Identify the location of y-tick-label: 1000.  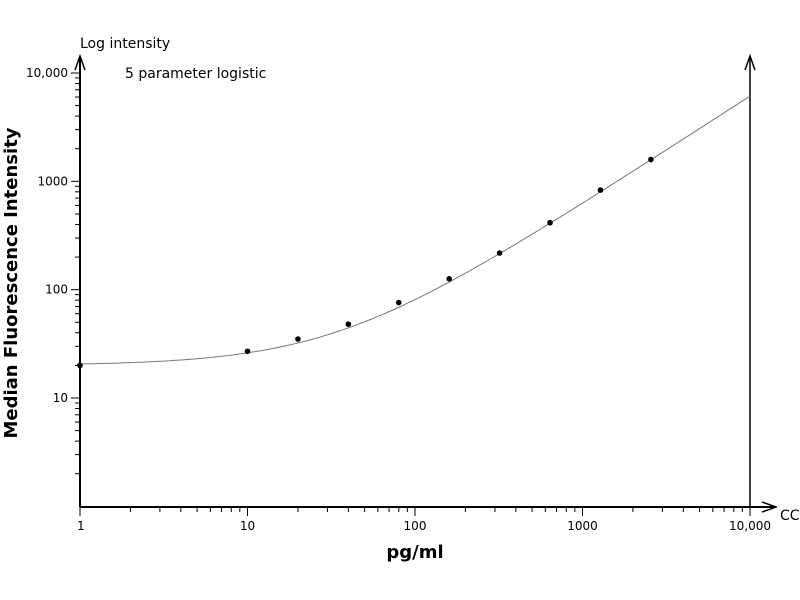
(52, 181).